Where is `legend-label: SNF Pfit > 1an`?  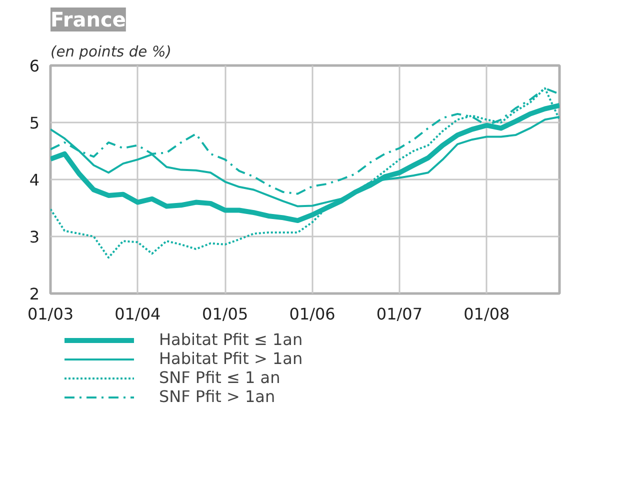
legend-label: SNF Pfit > 1an is located at coordinates (217, 396).